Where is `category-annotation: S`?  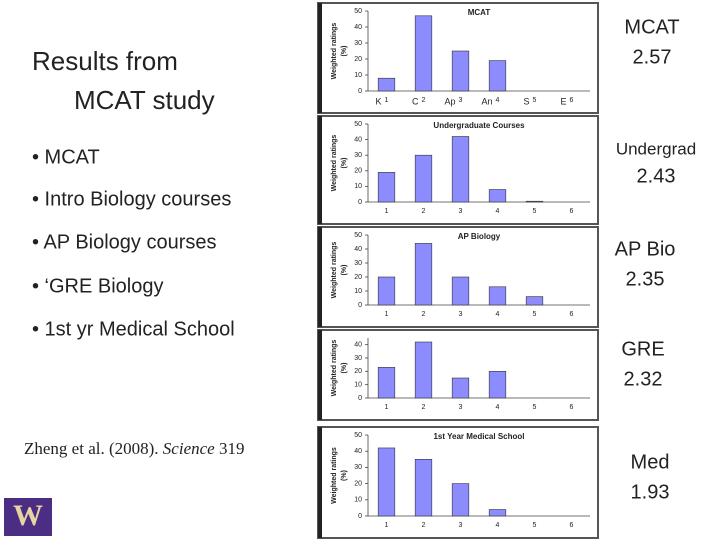
category-annotation: S is located at coordinates (526, 101).